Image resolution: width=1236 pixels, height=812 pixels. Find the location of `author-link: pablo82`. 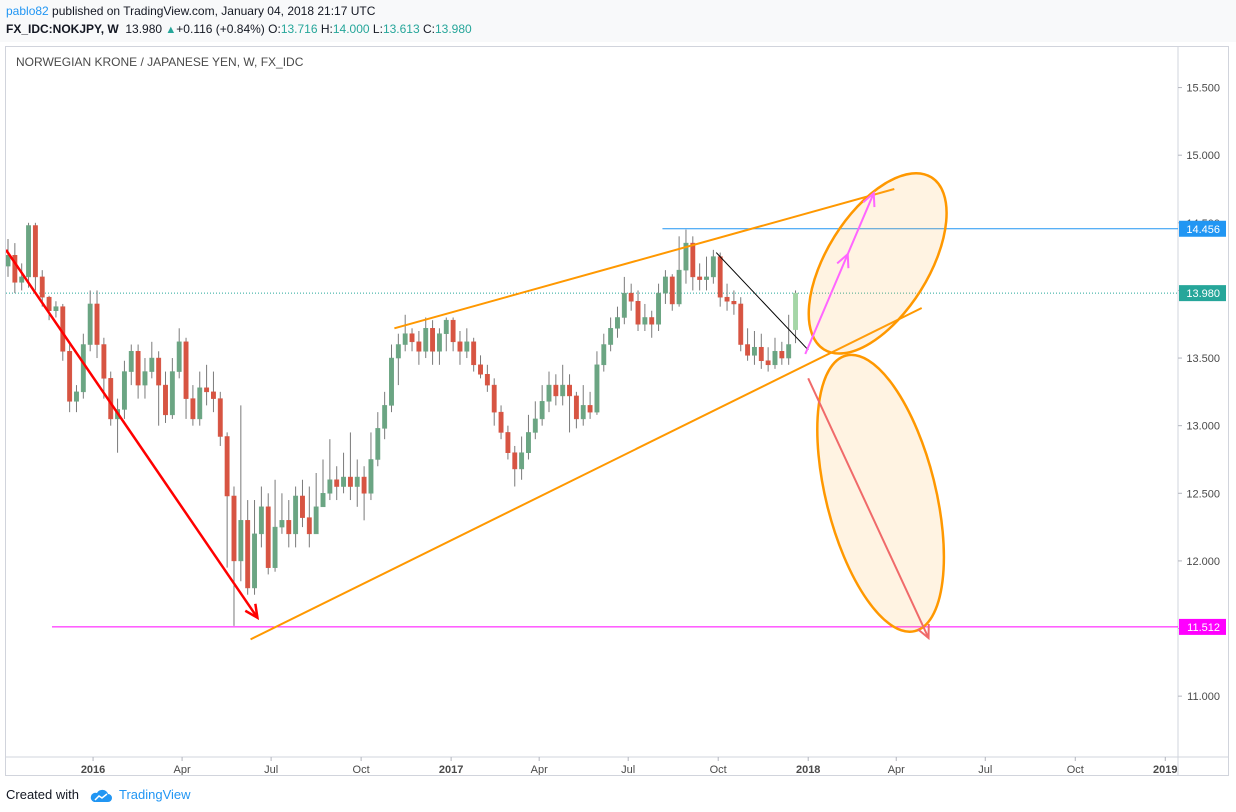

author-link: pablo82 is located at coordinates (27, 11).